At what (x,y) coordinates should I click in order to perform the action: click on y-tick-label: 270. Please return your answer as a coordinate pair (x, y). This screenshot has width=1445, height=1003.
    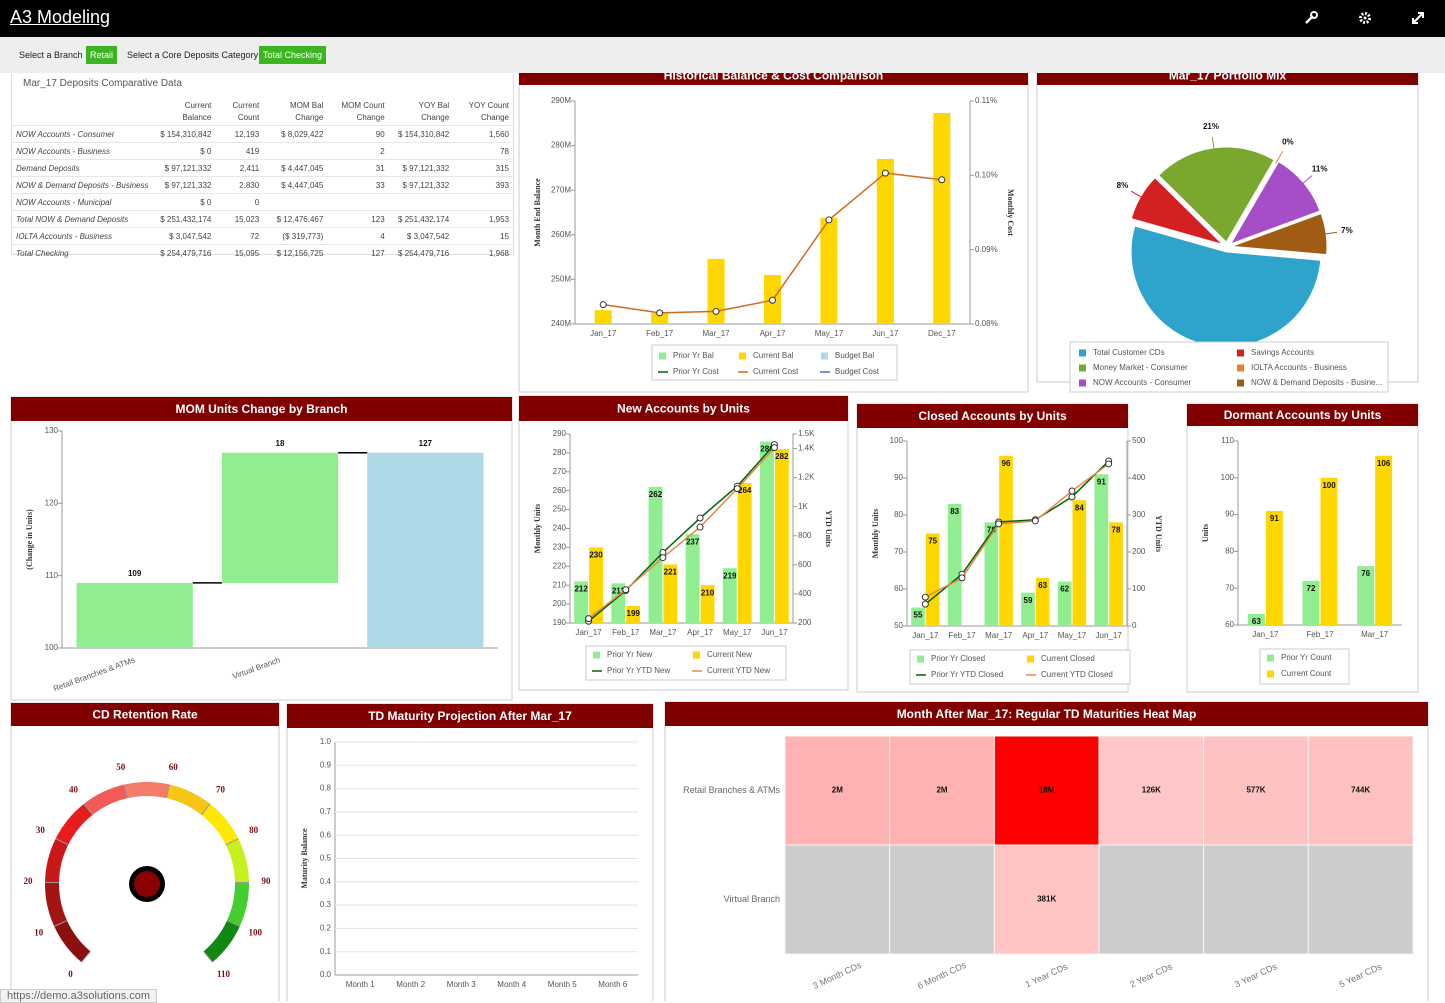
    Looking at the image, I should click on (560, 471).